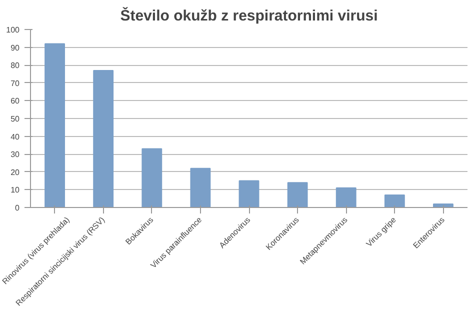  I want to click on y-tick-label: 80, so click(15, 65).